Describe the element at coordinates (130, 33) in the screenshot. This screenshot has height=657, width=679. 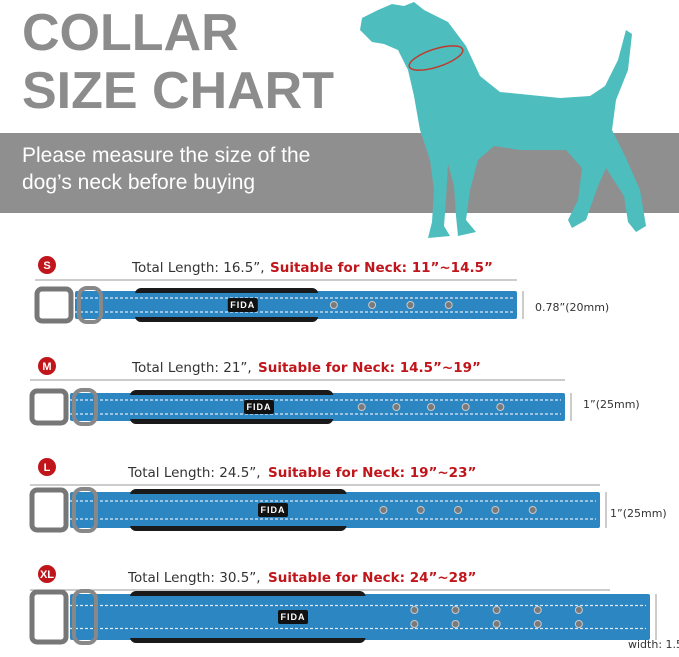
I see `title-line: COLLAR` at that location.